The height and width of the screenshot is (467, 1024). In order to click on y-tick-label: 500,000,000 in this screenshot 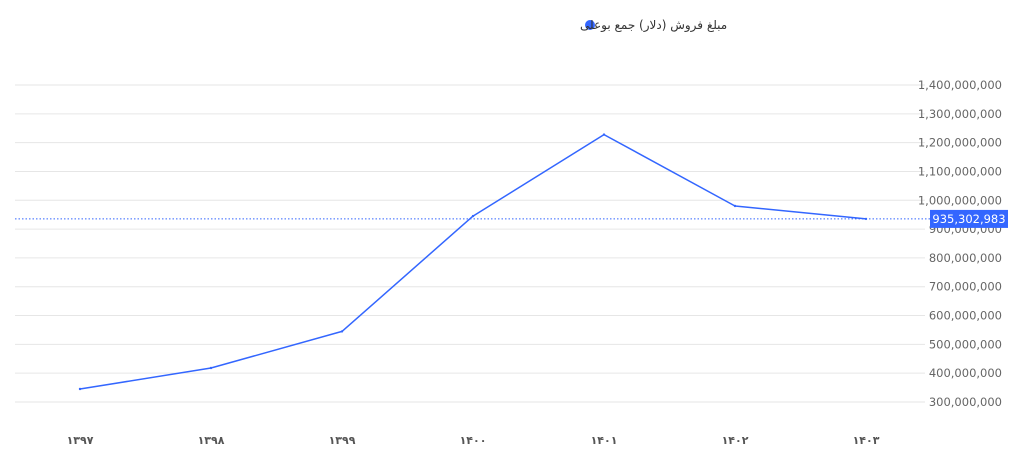, I will do `click(965, 344)`.